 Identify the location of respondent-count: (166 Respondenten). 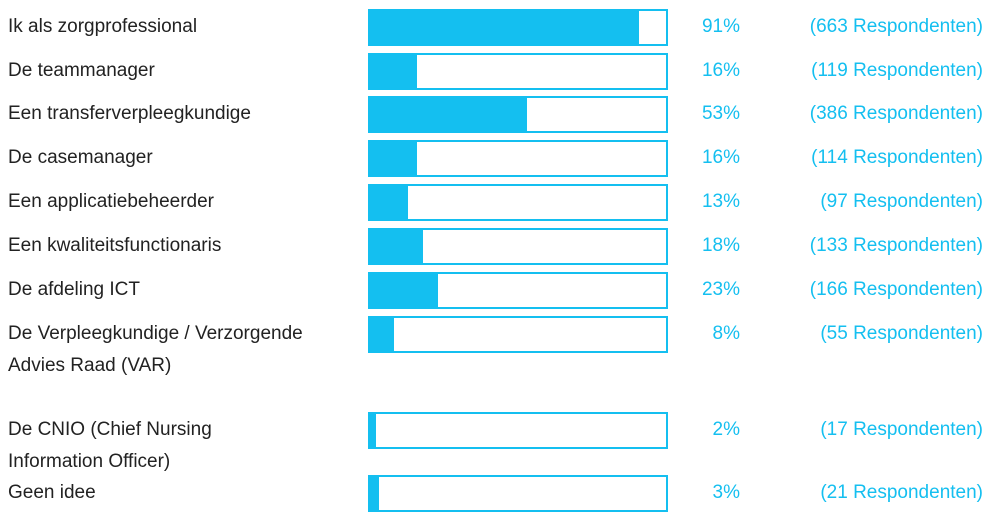
(896, 289).